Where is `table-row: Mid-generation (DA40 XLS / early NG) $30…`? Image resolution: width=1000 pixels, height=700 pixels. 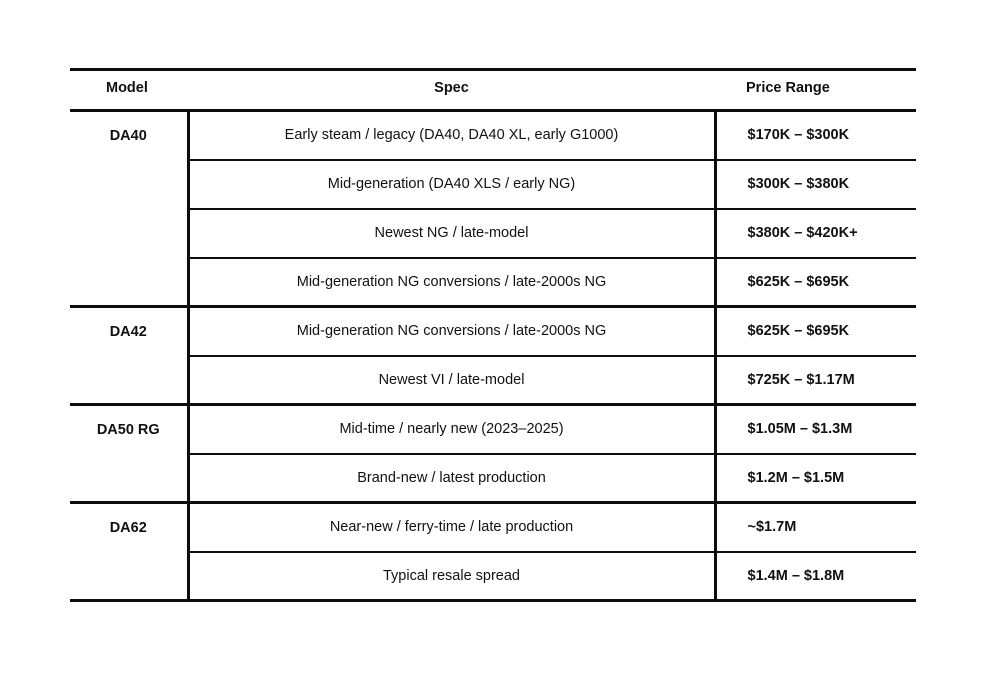 table-row: Mid-generation (DA40 XLS / early NG) $30… is located at coordinates (493, 183).